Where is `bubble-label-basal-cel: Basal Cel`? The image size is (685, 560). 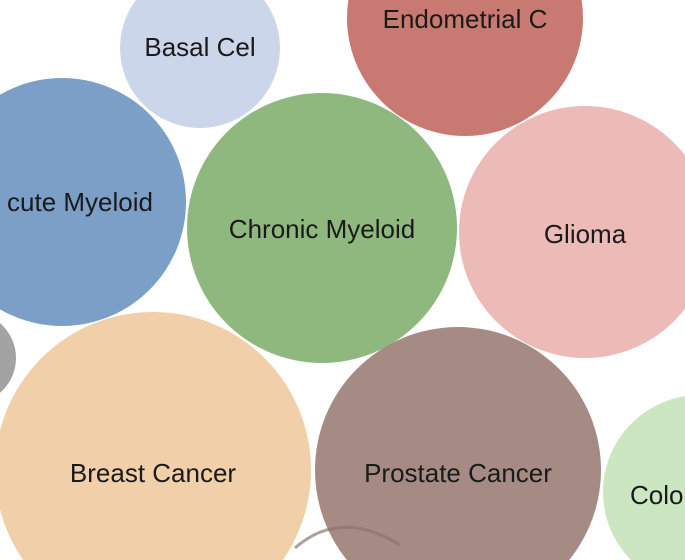
bubble-label-basal-cel: Basal Cel is located at coordinates (199, 47).